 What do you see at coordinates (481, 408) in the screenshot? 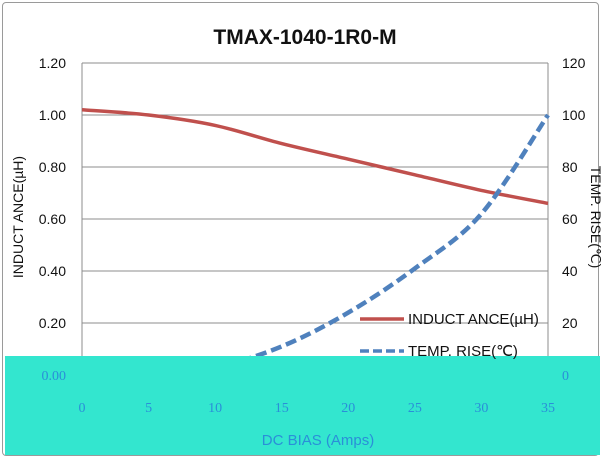
I see `x-tick-label: 30` at bounding box center [481, 408].